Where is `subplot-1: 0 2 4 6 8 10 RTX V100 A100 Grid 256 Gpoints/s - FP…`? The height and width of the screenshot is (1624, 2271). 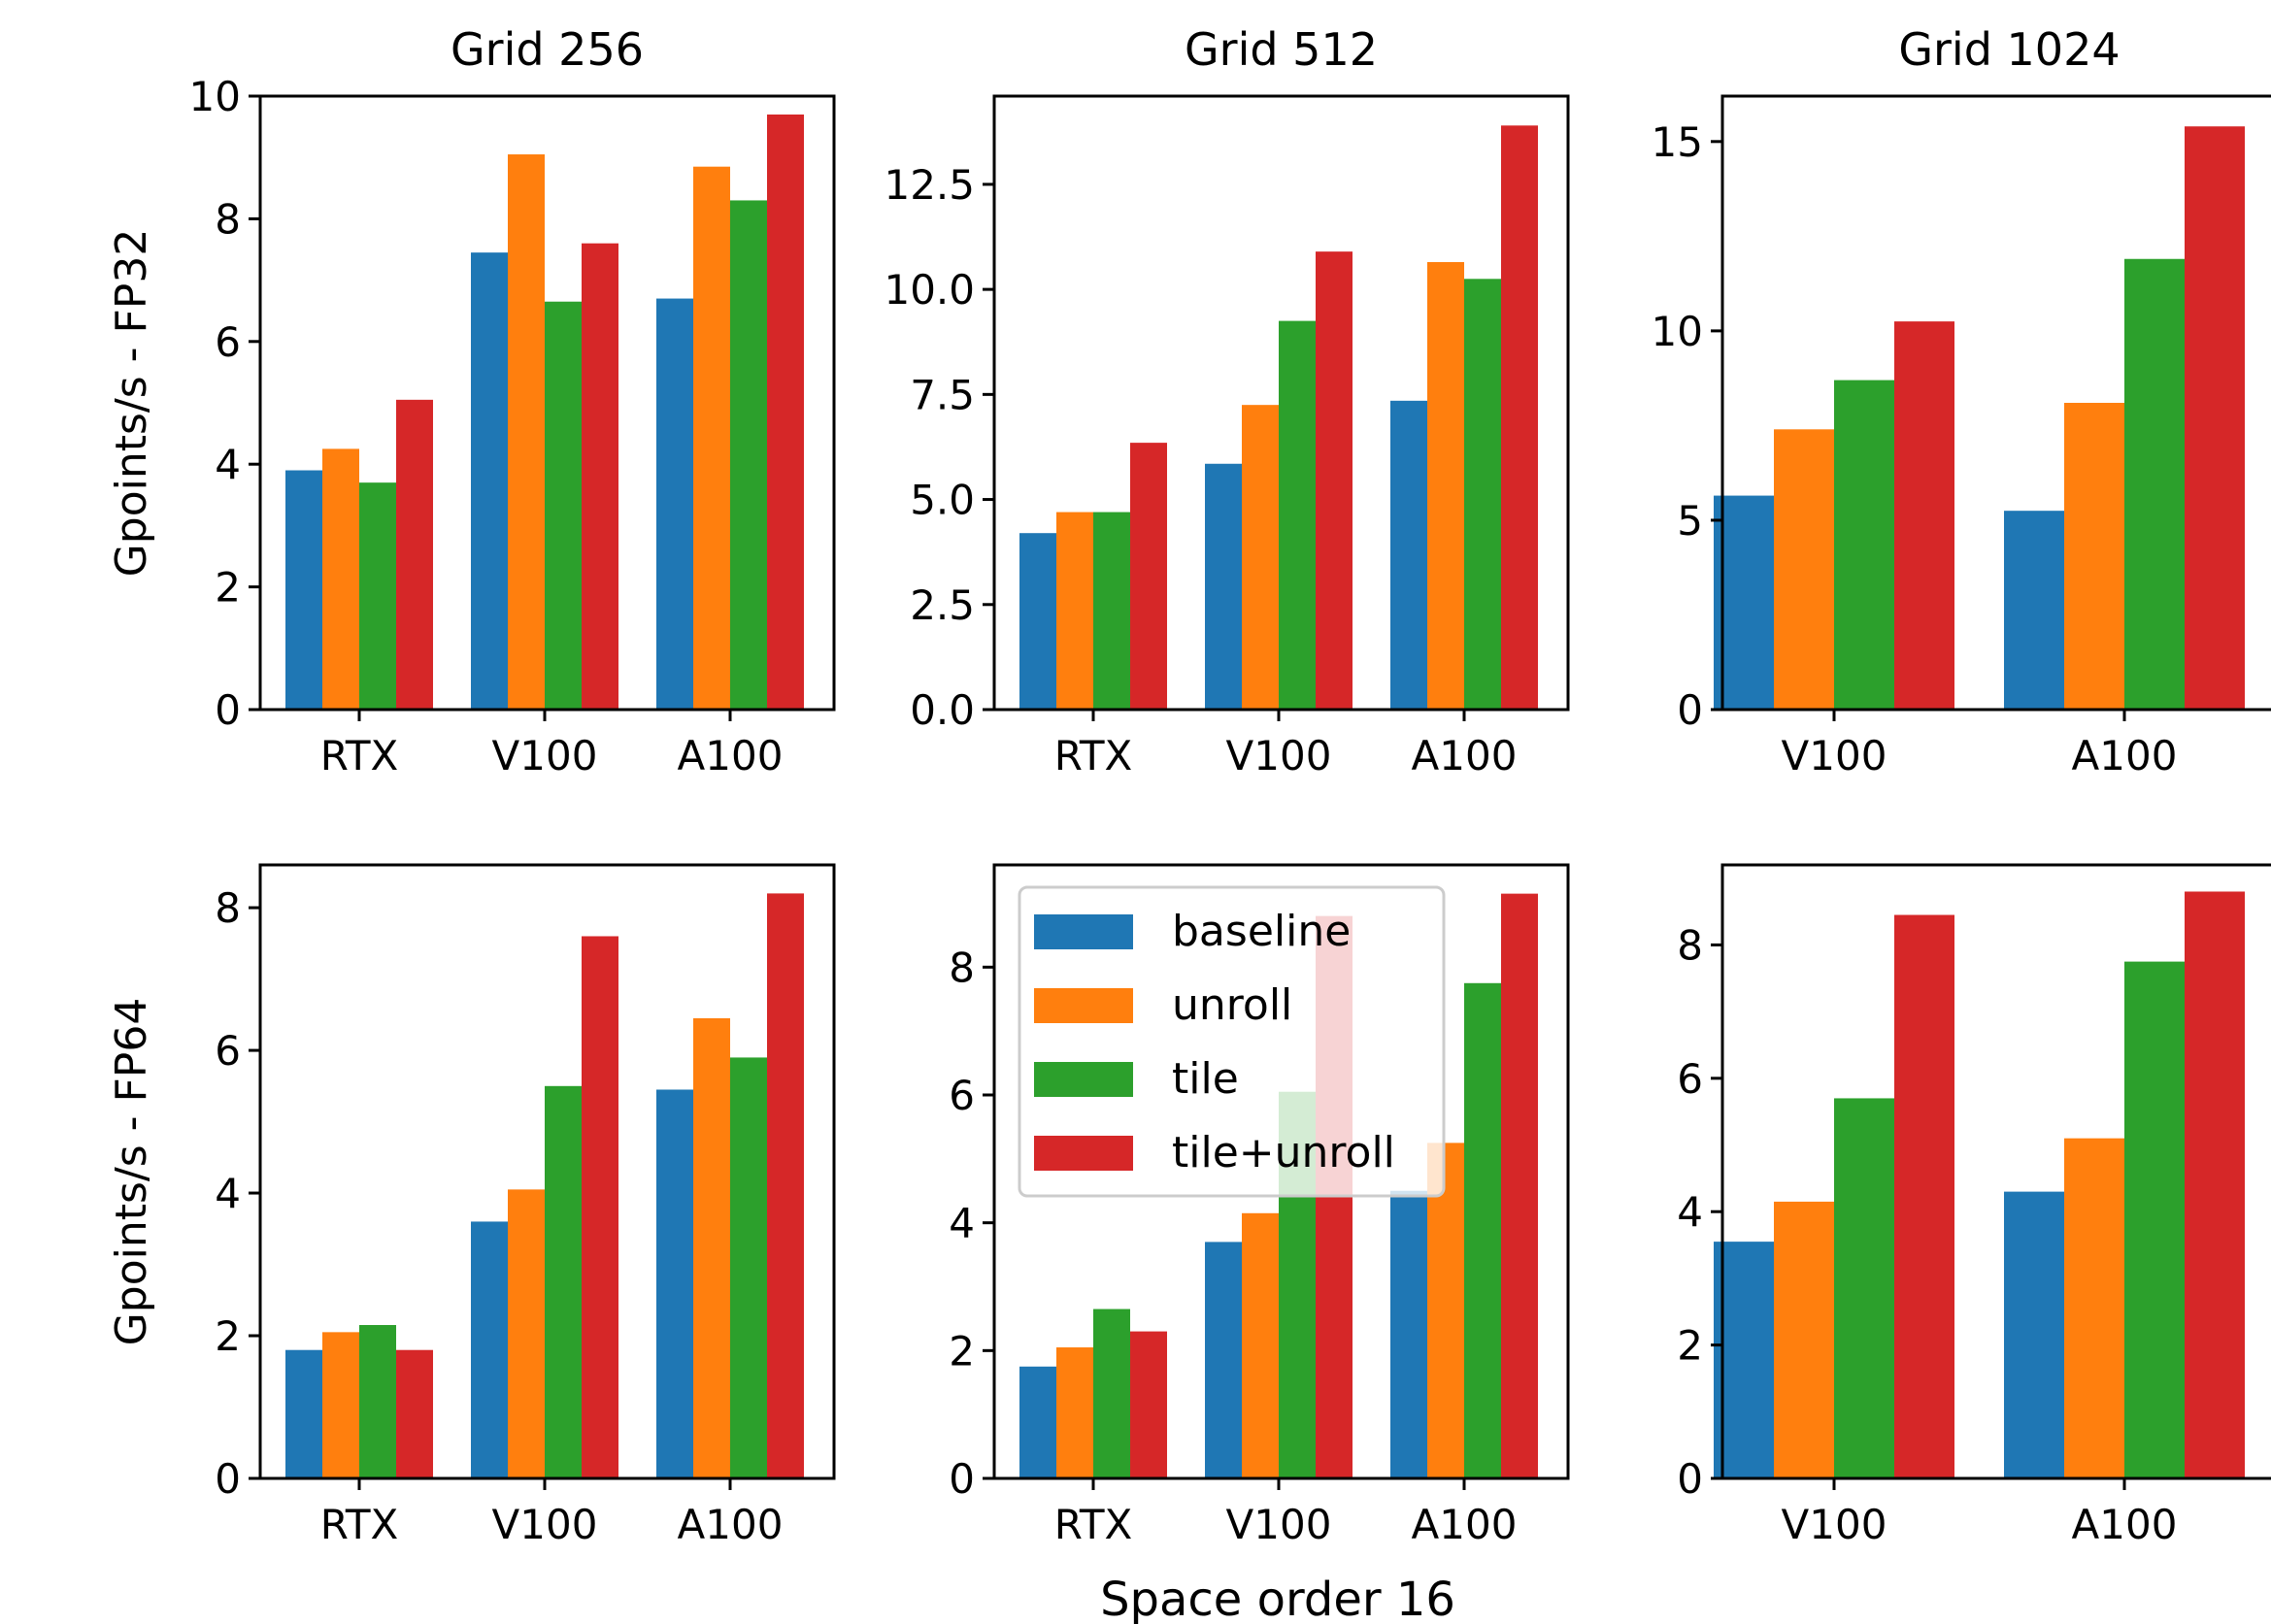
subplot-1: 0 2 4 6 8 10 RTX V100 A100 Grid 256 Gpoints/s - FP… is located at coordinates (471, 401).